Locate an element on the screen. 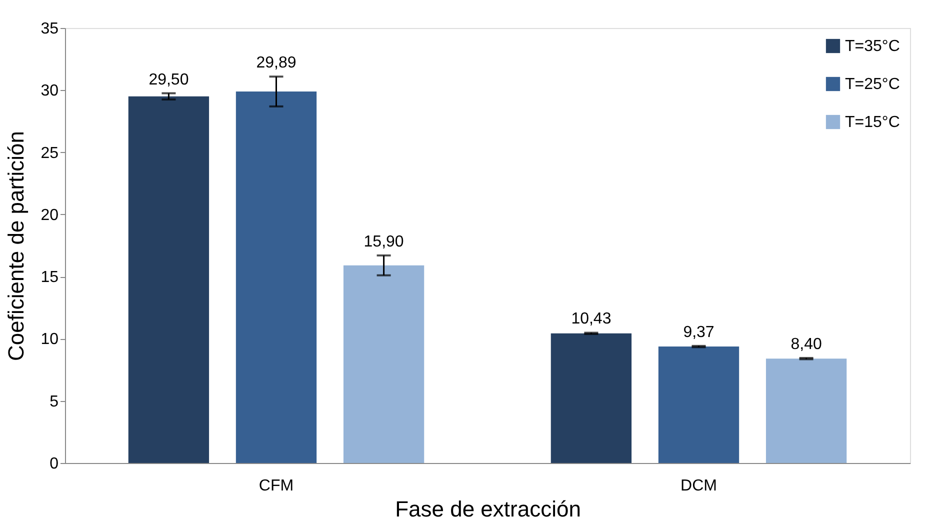  data-label: 10,43 is located at coordinates (591, 319).